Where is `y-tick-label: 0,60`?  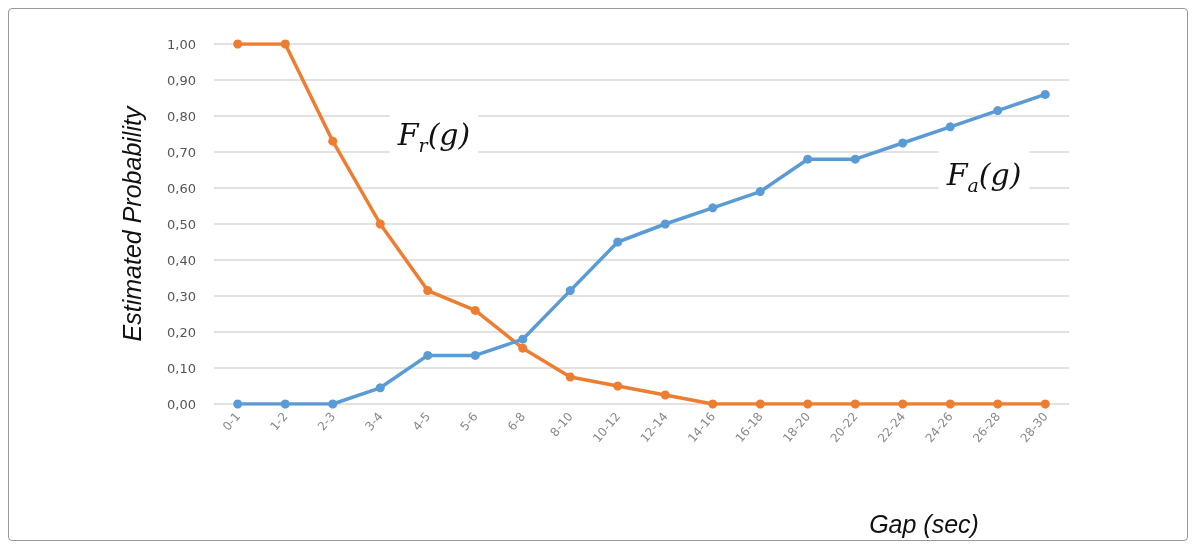
y-tick-label: 0,60 is located at coordinates (181, 188).